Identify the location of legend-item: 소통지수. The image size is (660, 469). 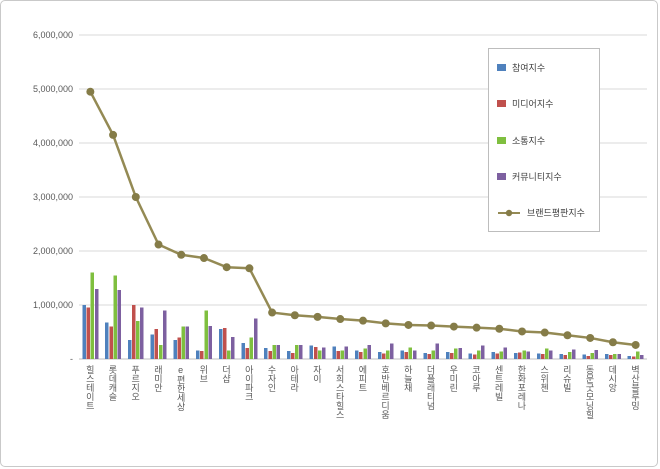
(544, 140).